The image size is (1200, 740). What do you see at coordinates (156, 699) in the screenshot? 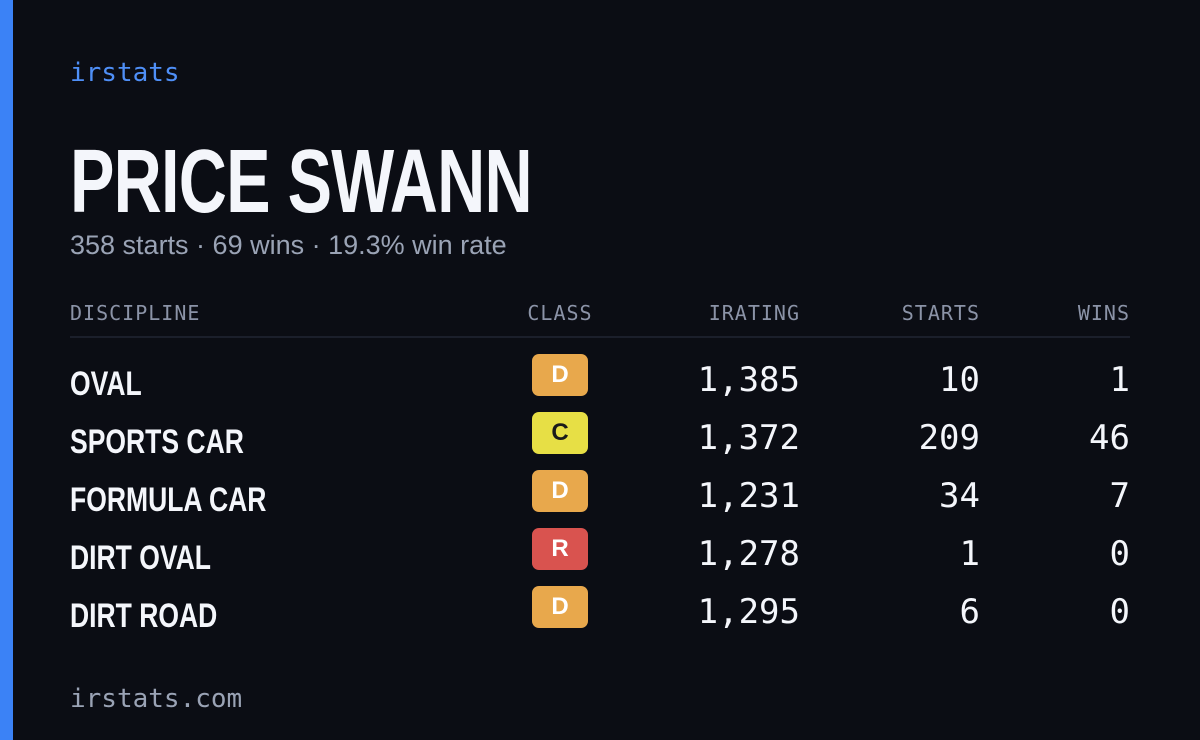
I see `footer: irstats.com` at bounding box center [156, 699].